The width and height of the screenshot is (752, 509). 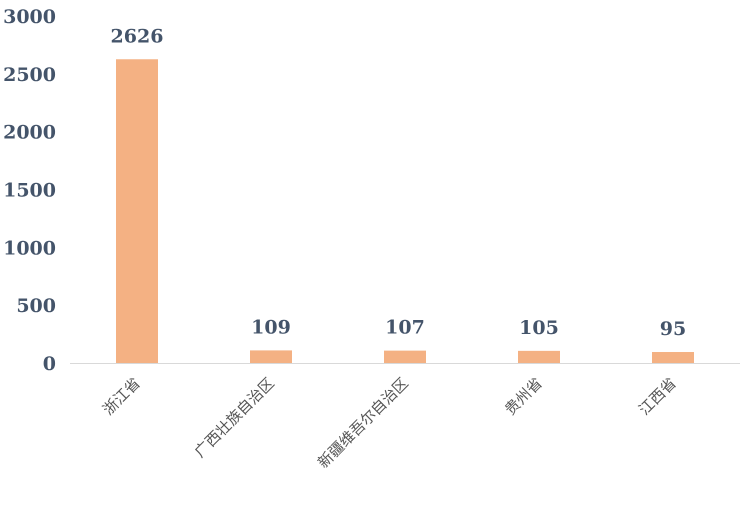 What do you see at coordinates (539, 328) in the screenshot?
I see `data-label: 105` at bounding box center [539, 328].